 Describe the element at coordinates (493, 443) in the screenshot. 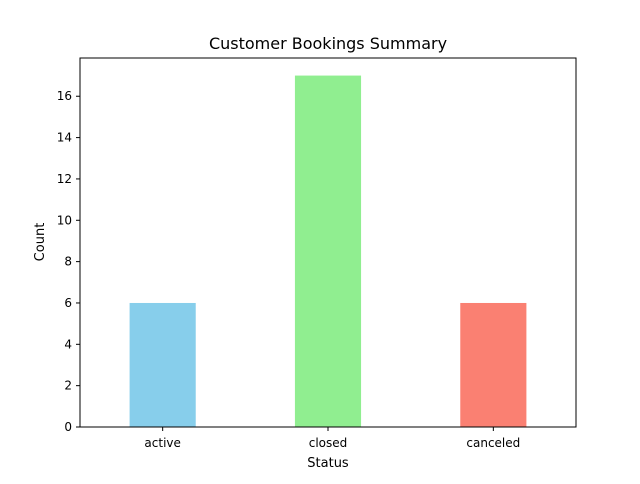

I see `x-tick-label-canceled: canceled` at that location.